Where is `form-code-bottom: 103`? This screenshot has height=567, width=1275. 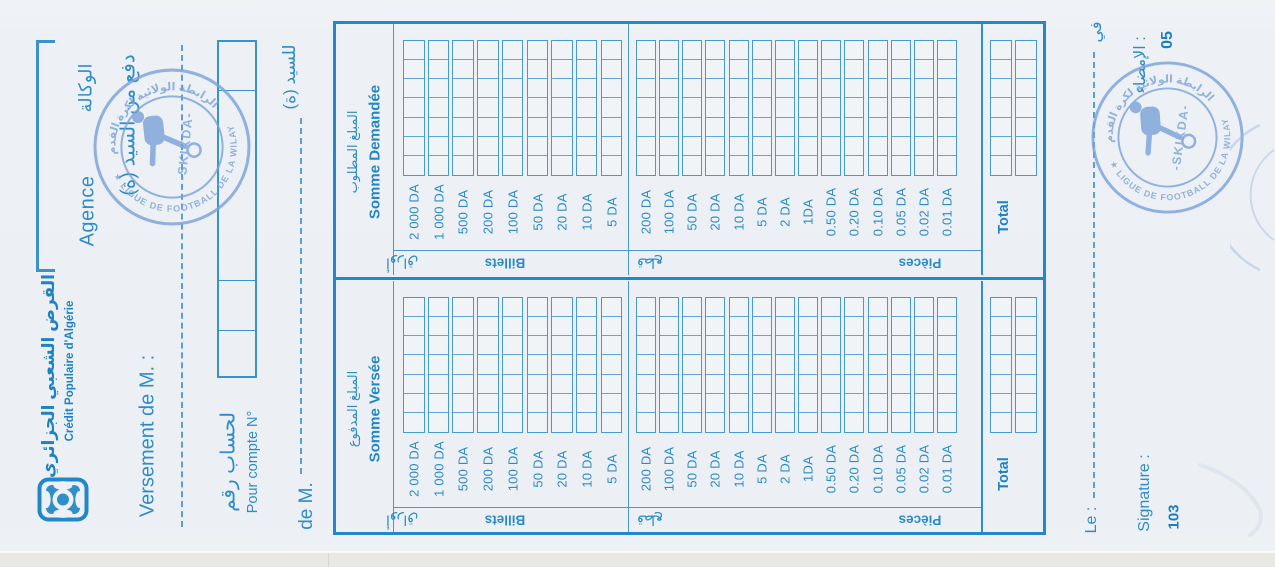 form-code-bottom: 103 is located at coordinates (1174, 517).